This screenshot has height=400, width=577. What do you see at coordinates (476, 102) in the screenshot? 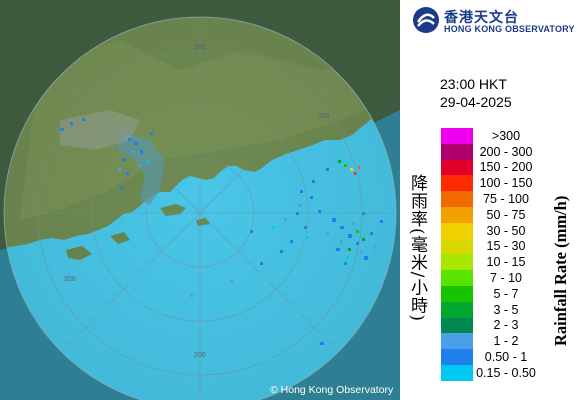
I see `observation-date: 29-04-2025` at bounding box center [476, 102].